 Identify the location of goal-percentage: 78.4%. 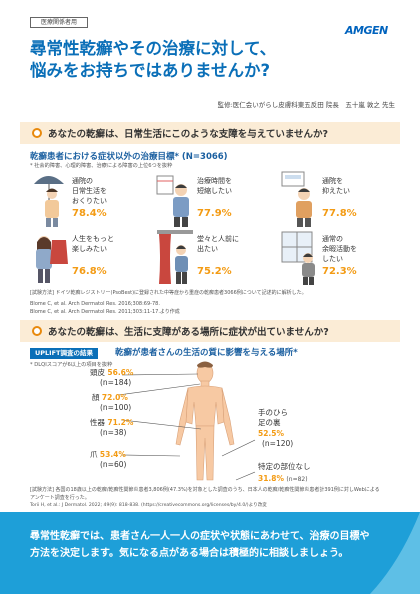
(89, 213).